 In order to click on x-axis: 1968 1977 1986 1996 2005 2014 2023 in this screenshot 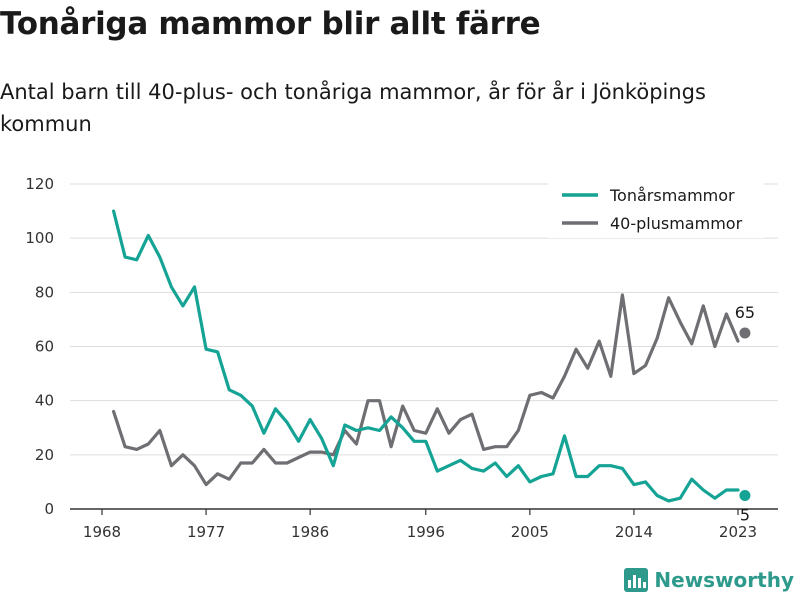, I will do `click(424, 524)`.